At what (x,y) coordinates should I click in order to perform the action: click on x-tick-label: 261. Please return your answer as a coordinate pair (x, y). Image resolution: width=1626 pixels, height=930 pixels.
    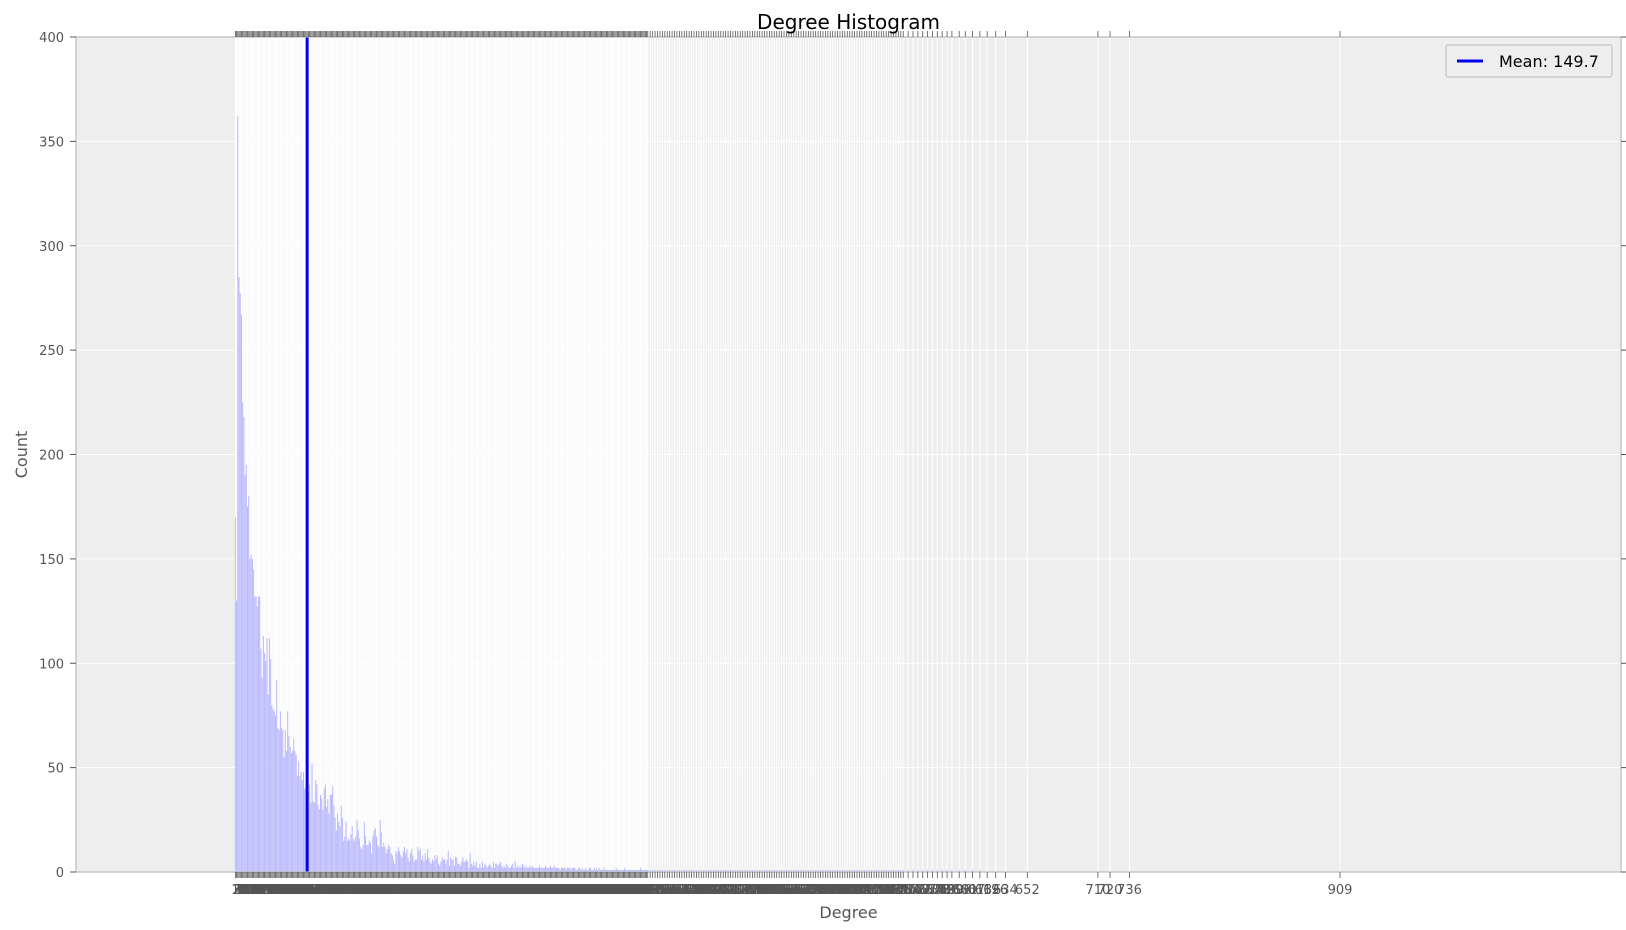
    Looking at the image, I should click on (551, 890).